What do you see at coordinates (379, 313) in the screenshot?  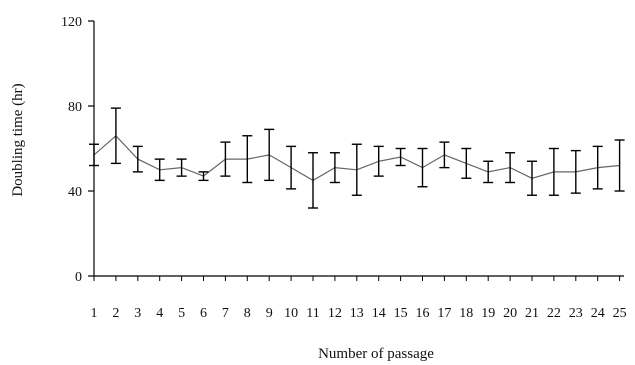 I see `x-tick-label: 14` at bounding box center [379, 313].